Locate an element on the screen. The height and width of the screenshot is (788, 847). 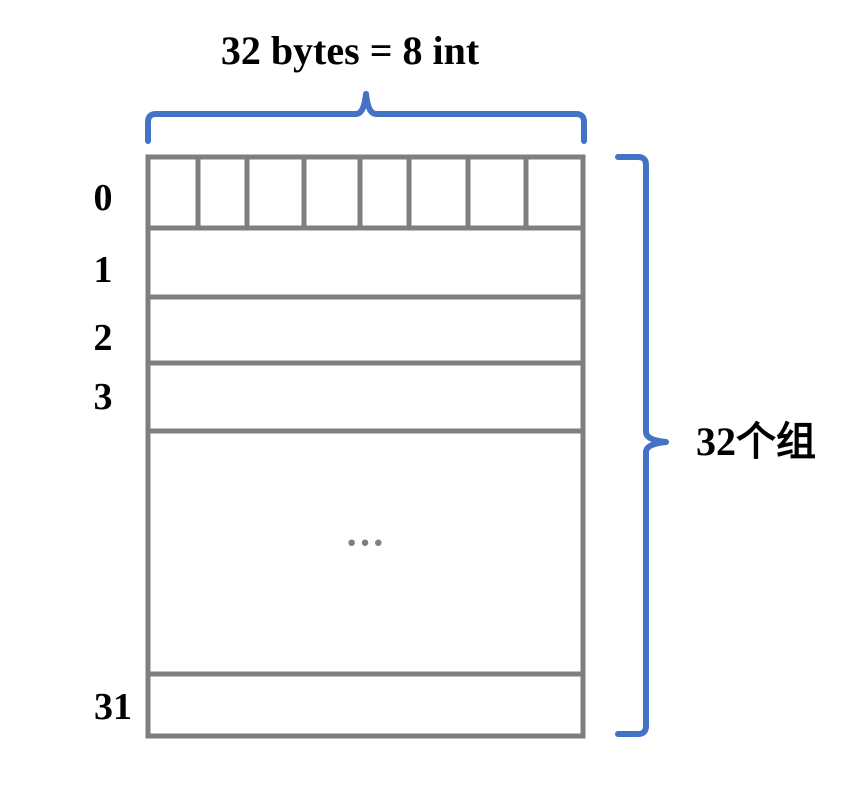
row-label: 0 is located at coordinates (103, 198).